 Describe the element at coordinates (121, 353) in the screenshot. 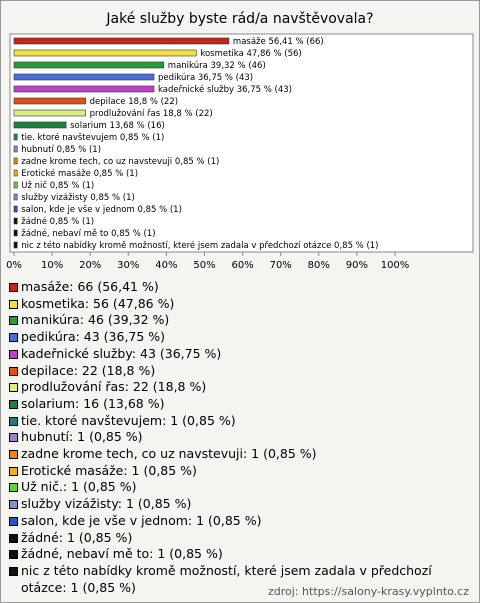

I see `legend-label: kadeřnické služby: 43 (36,75 %)` at that location.